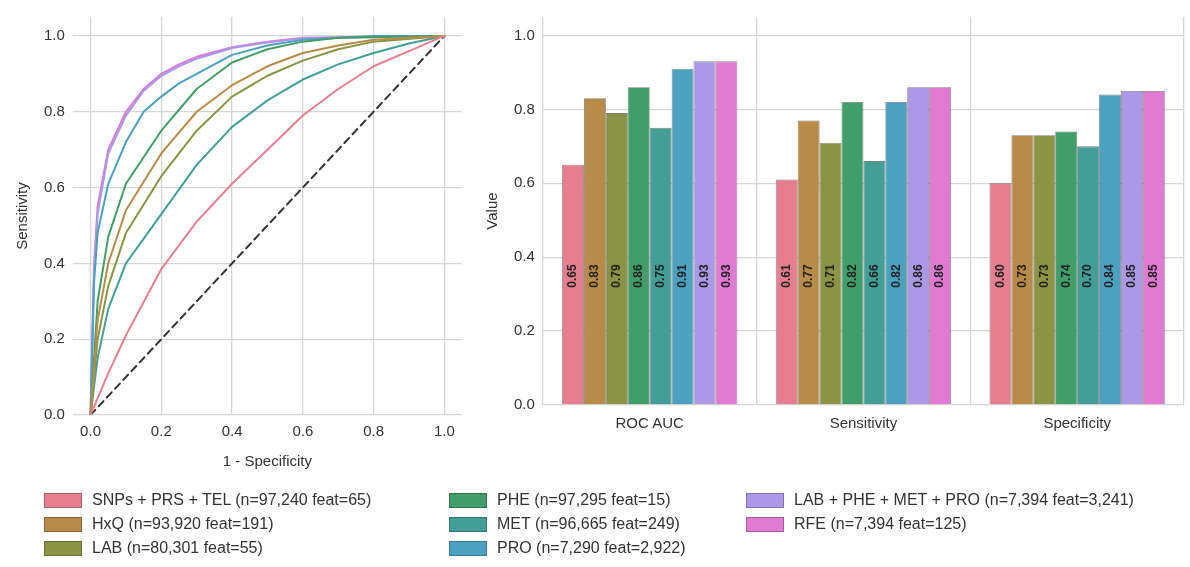 This screenshot has height=567, width=1190. What do you see at coordinates (807, 276) in the screenshot?
I see `data-label: 0.77` at bounding box center [807, 276].